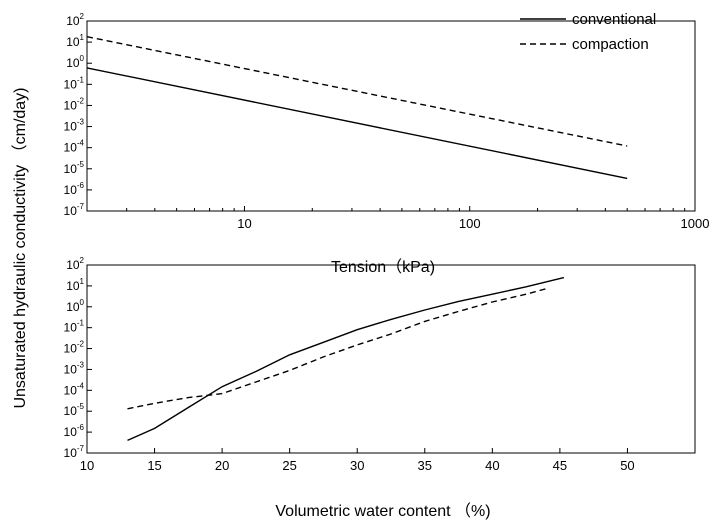 Image resolution: width=710 pixels, height=520 pixels. What do you see at coordinates (425, 465) in the screenshot?
I see `x-tick-label: 35` at bounding box center [425, 465].